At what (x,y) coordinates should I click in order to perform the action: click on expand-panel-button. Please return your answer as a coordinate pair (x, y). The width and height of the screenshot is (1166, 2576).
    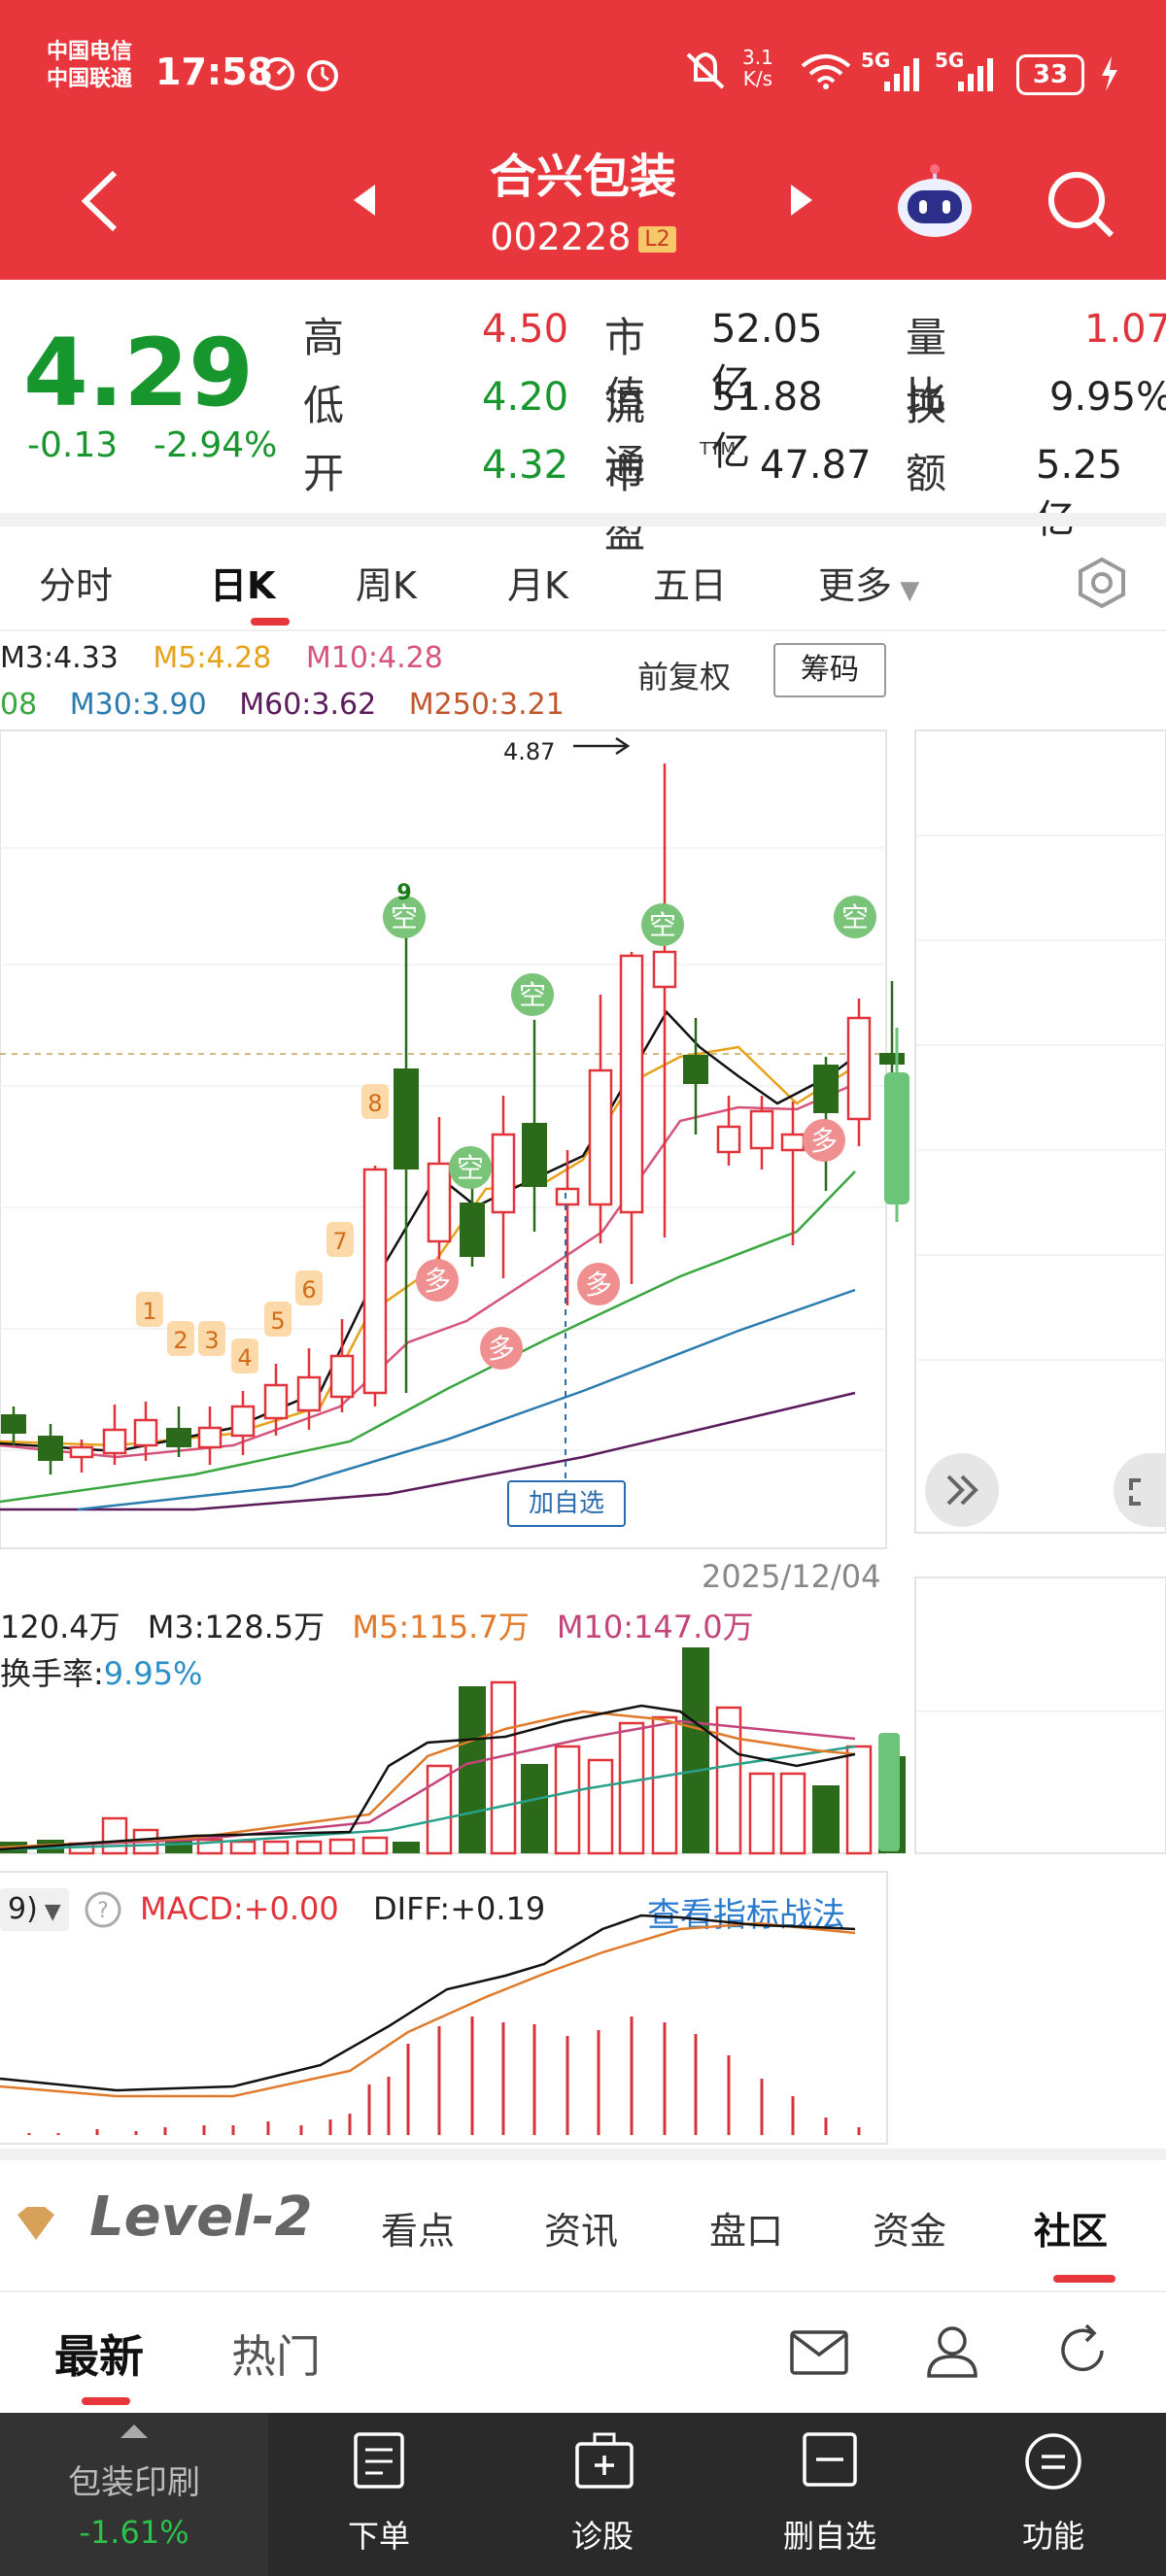
    Looking at the image, I should click on (962, 1490).